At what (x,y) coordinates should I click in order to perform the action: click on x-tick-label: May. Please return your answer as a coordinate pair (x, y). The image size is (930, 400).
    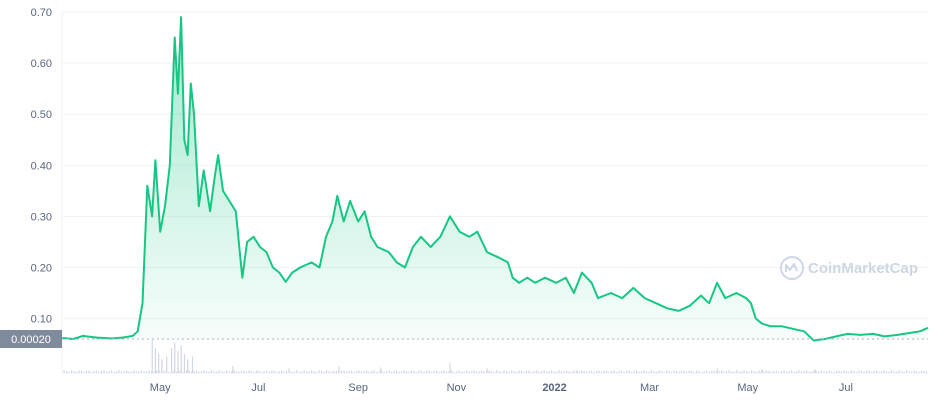
    Looking at the image, I should click on (747, 388).